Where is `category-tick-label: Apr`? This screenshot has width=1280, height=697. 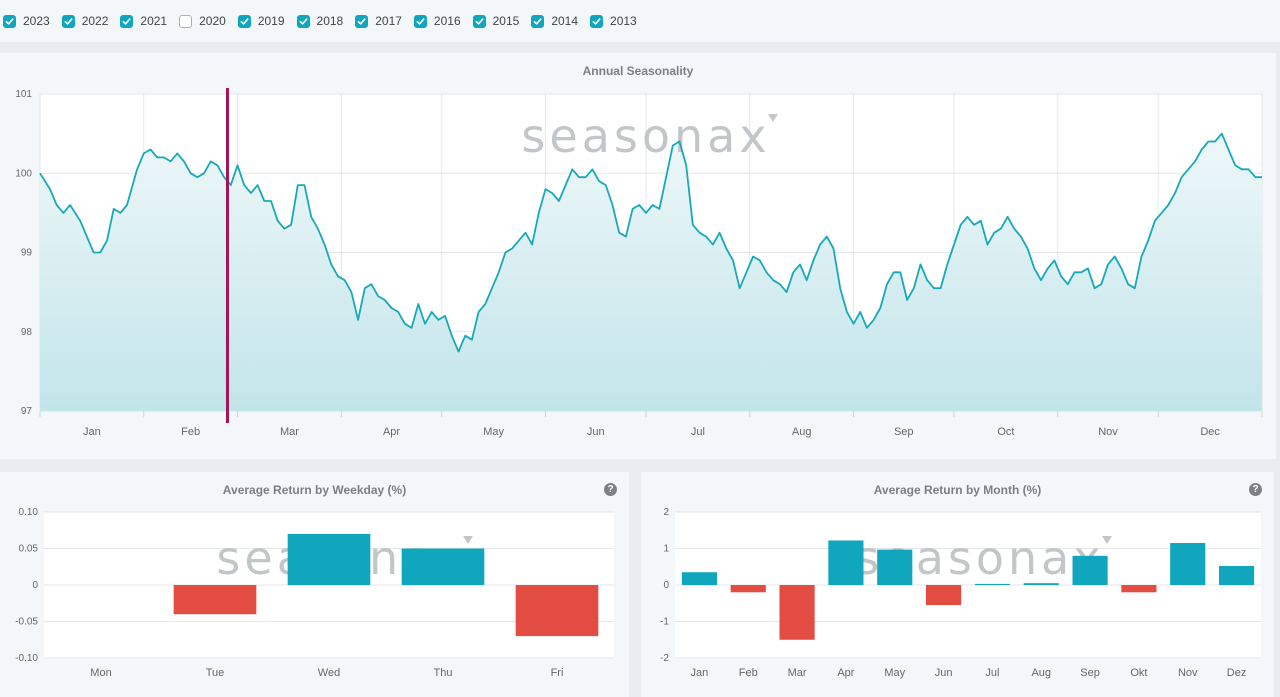 category-tick-label: Apr is located at coordinates (845, 673).